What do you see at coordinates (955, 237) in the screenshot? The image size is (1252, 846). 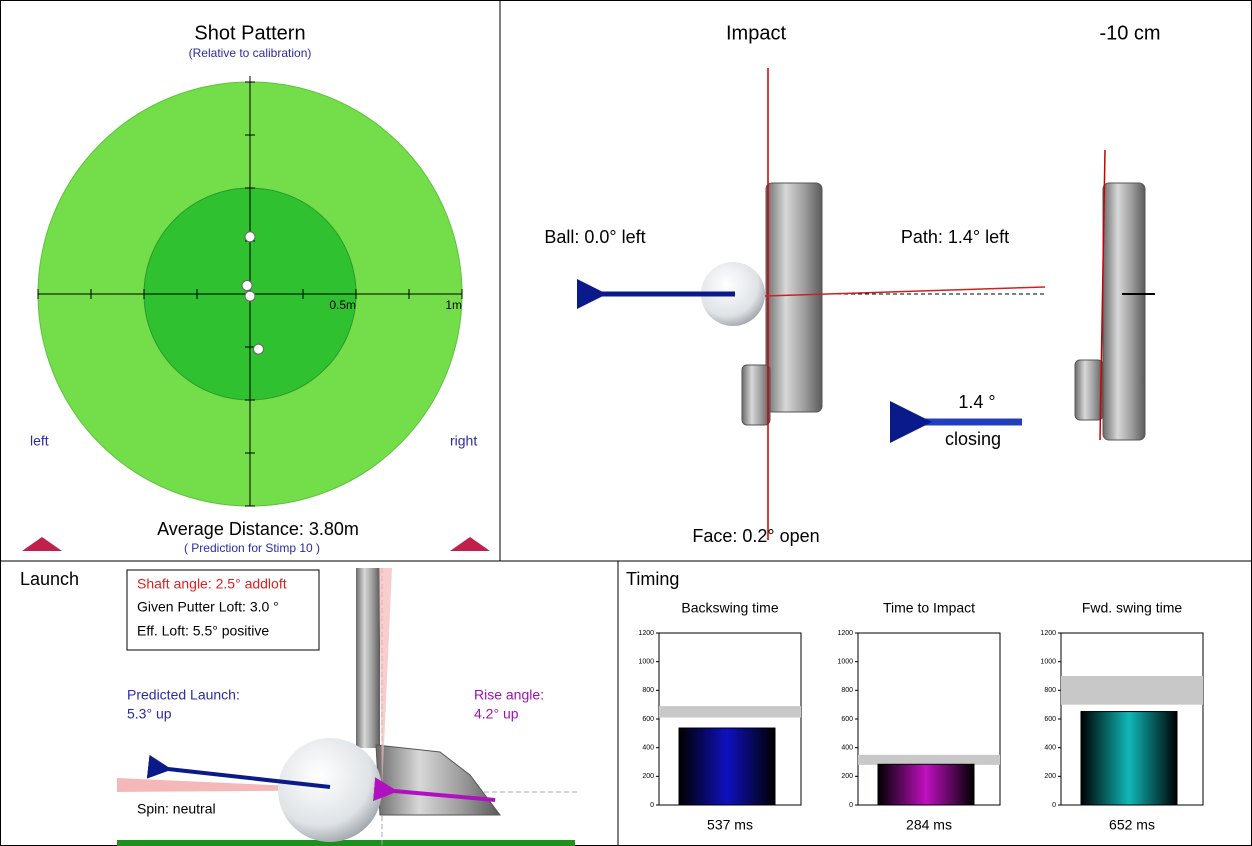 I see `path-angle: Path: 1.4° left` at bounding box center [955, 237].